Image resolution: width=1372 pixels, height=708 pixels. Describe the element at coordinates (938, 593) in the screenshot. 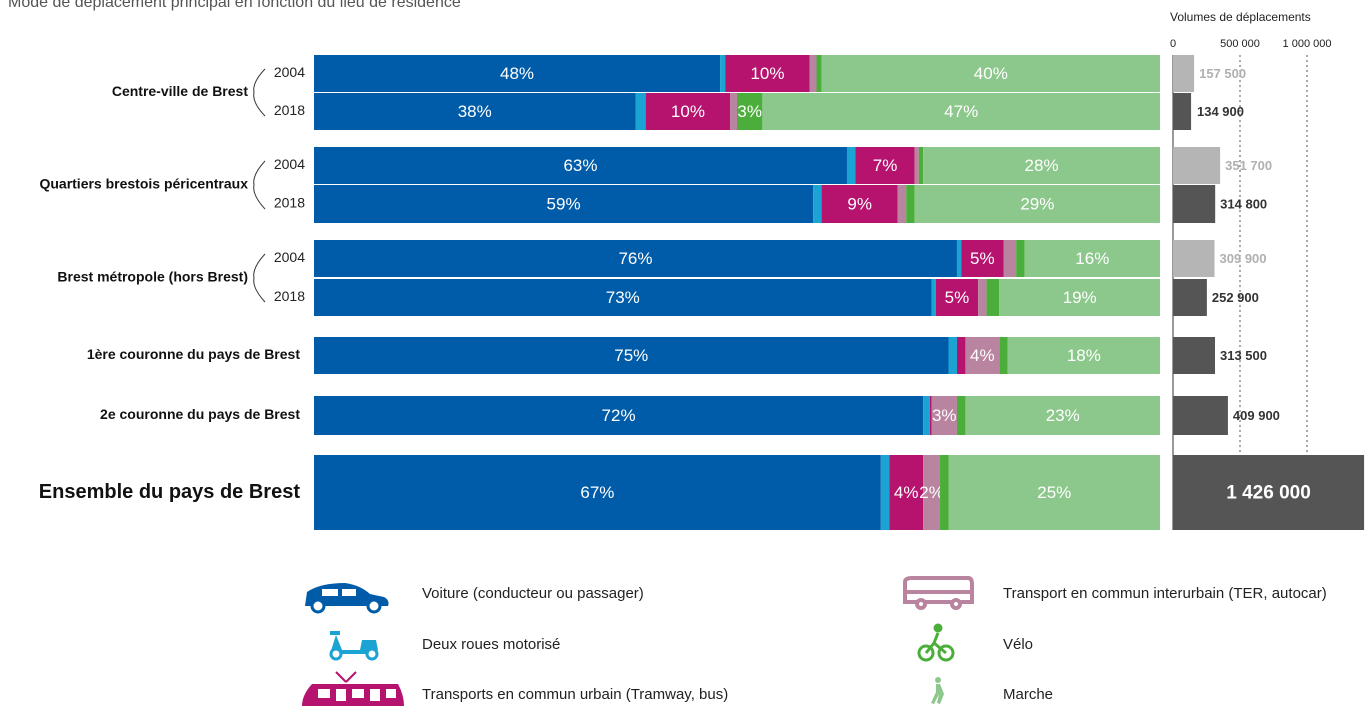

I see `legend-icon-bus` at that location.